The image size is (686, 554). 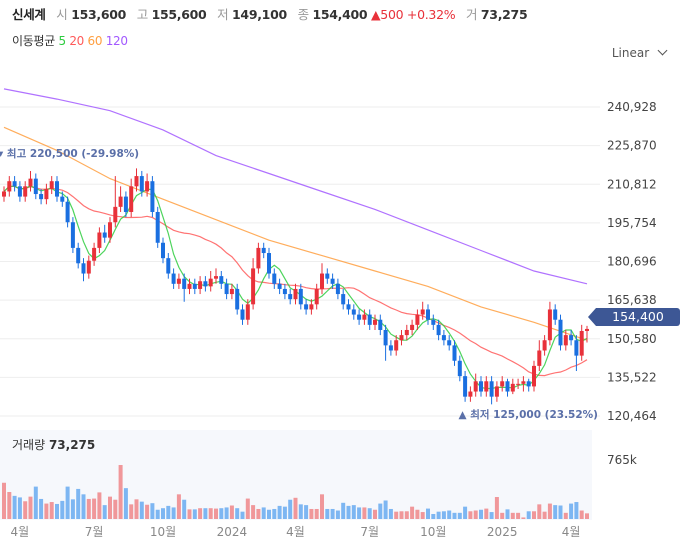 What do you see at coordinates (632, 300) in the screenshot?
I see `y-tick-label: 165,638` at bounding box center [632, 300].